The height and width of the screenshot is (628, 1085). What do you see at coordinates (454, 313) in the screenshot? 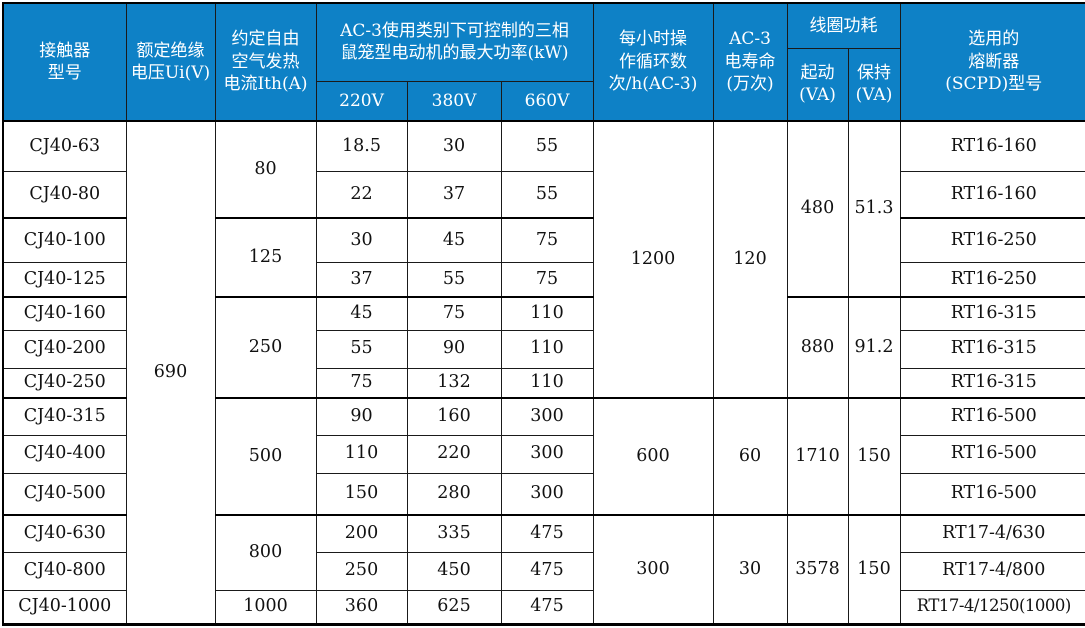
I see `cell-p380: 75` at bounding box center [454, 313].